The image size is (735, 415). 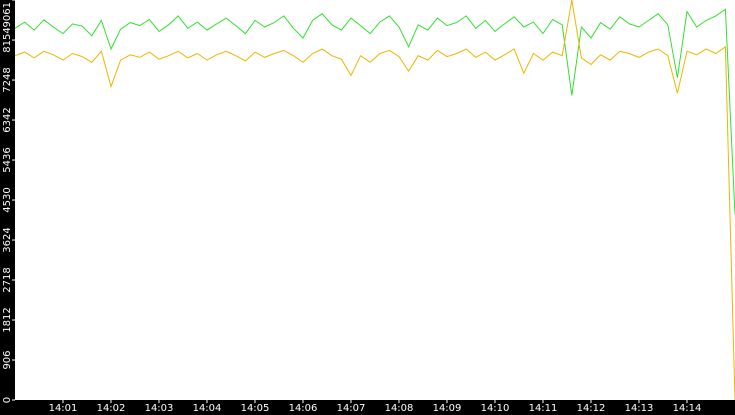 I want to click on x-tick-label: 14:05, so click(x=255, y=408).